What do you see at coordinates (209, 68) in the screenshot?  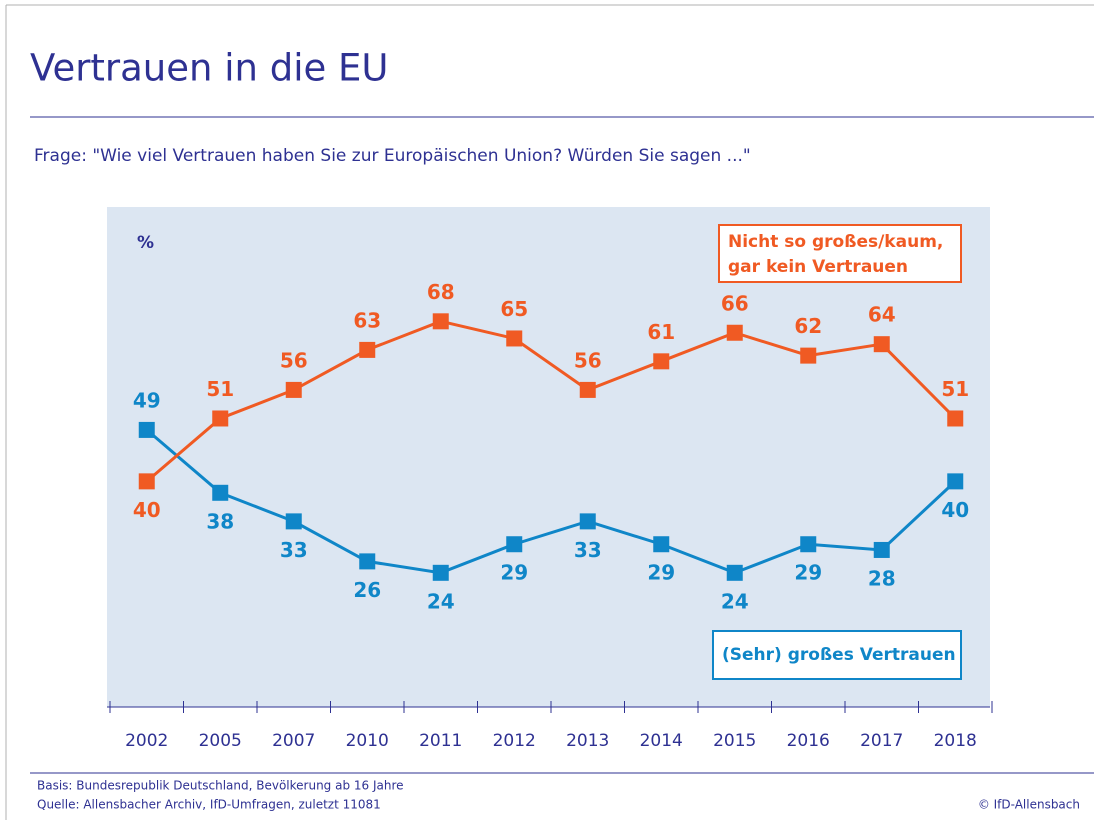 I see `chart-title: Vertrauen in die EU` at bounding box center [209, 68].